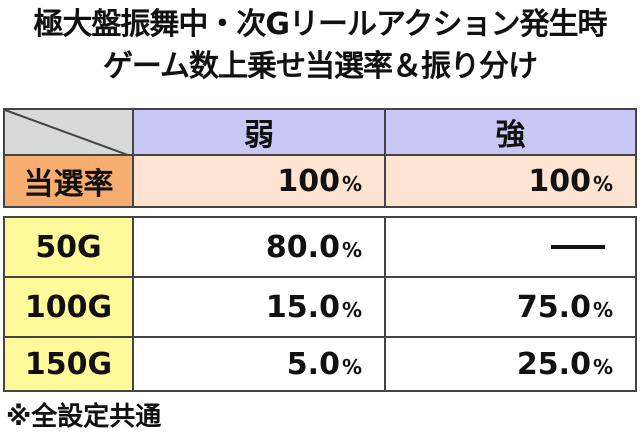  Describe the element at coordinates (84, 417) in the screenshot. I see `footnote: ※全設定共通` at that location.